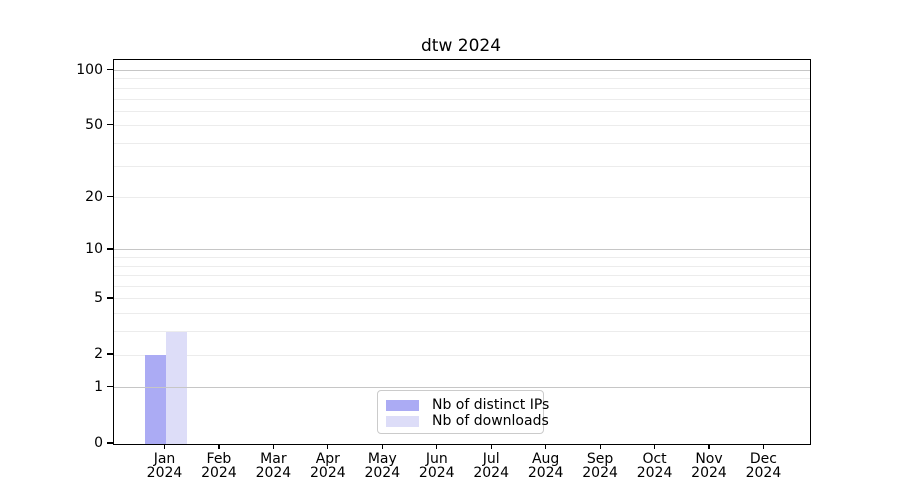 The height and width of the screenshot is (500, 900). I want to click on x-tick-label: Feb 2024, so click(219, 466).